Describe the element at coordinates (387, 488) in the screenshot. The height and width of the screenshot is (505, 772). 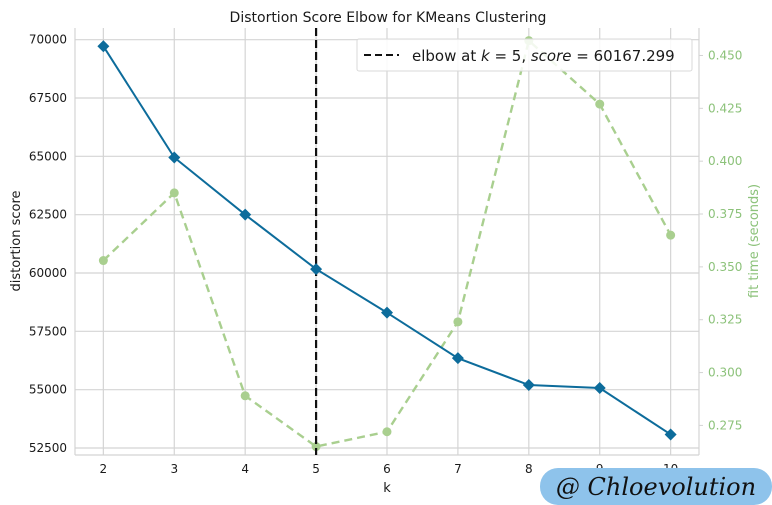
I see `x-axis-label: k` at that location.